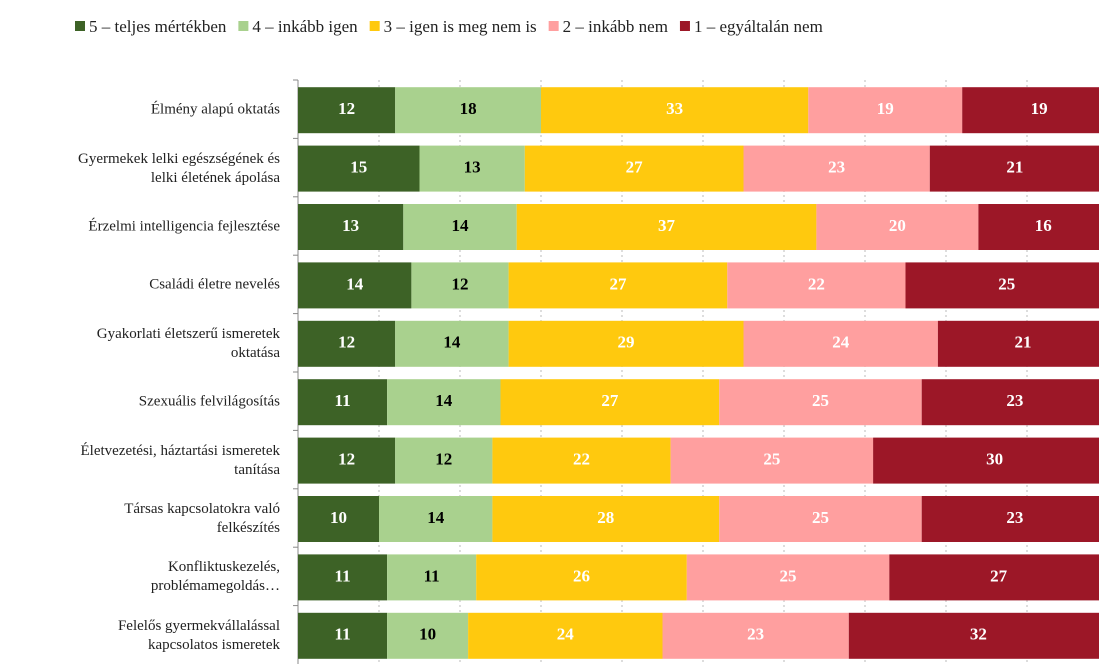 This screenshot has height=664, width=1099. Describe the element at coordinates (978, 634) in the screenshot. I see `data-label: 32` at that location.